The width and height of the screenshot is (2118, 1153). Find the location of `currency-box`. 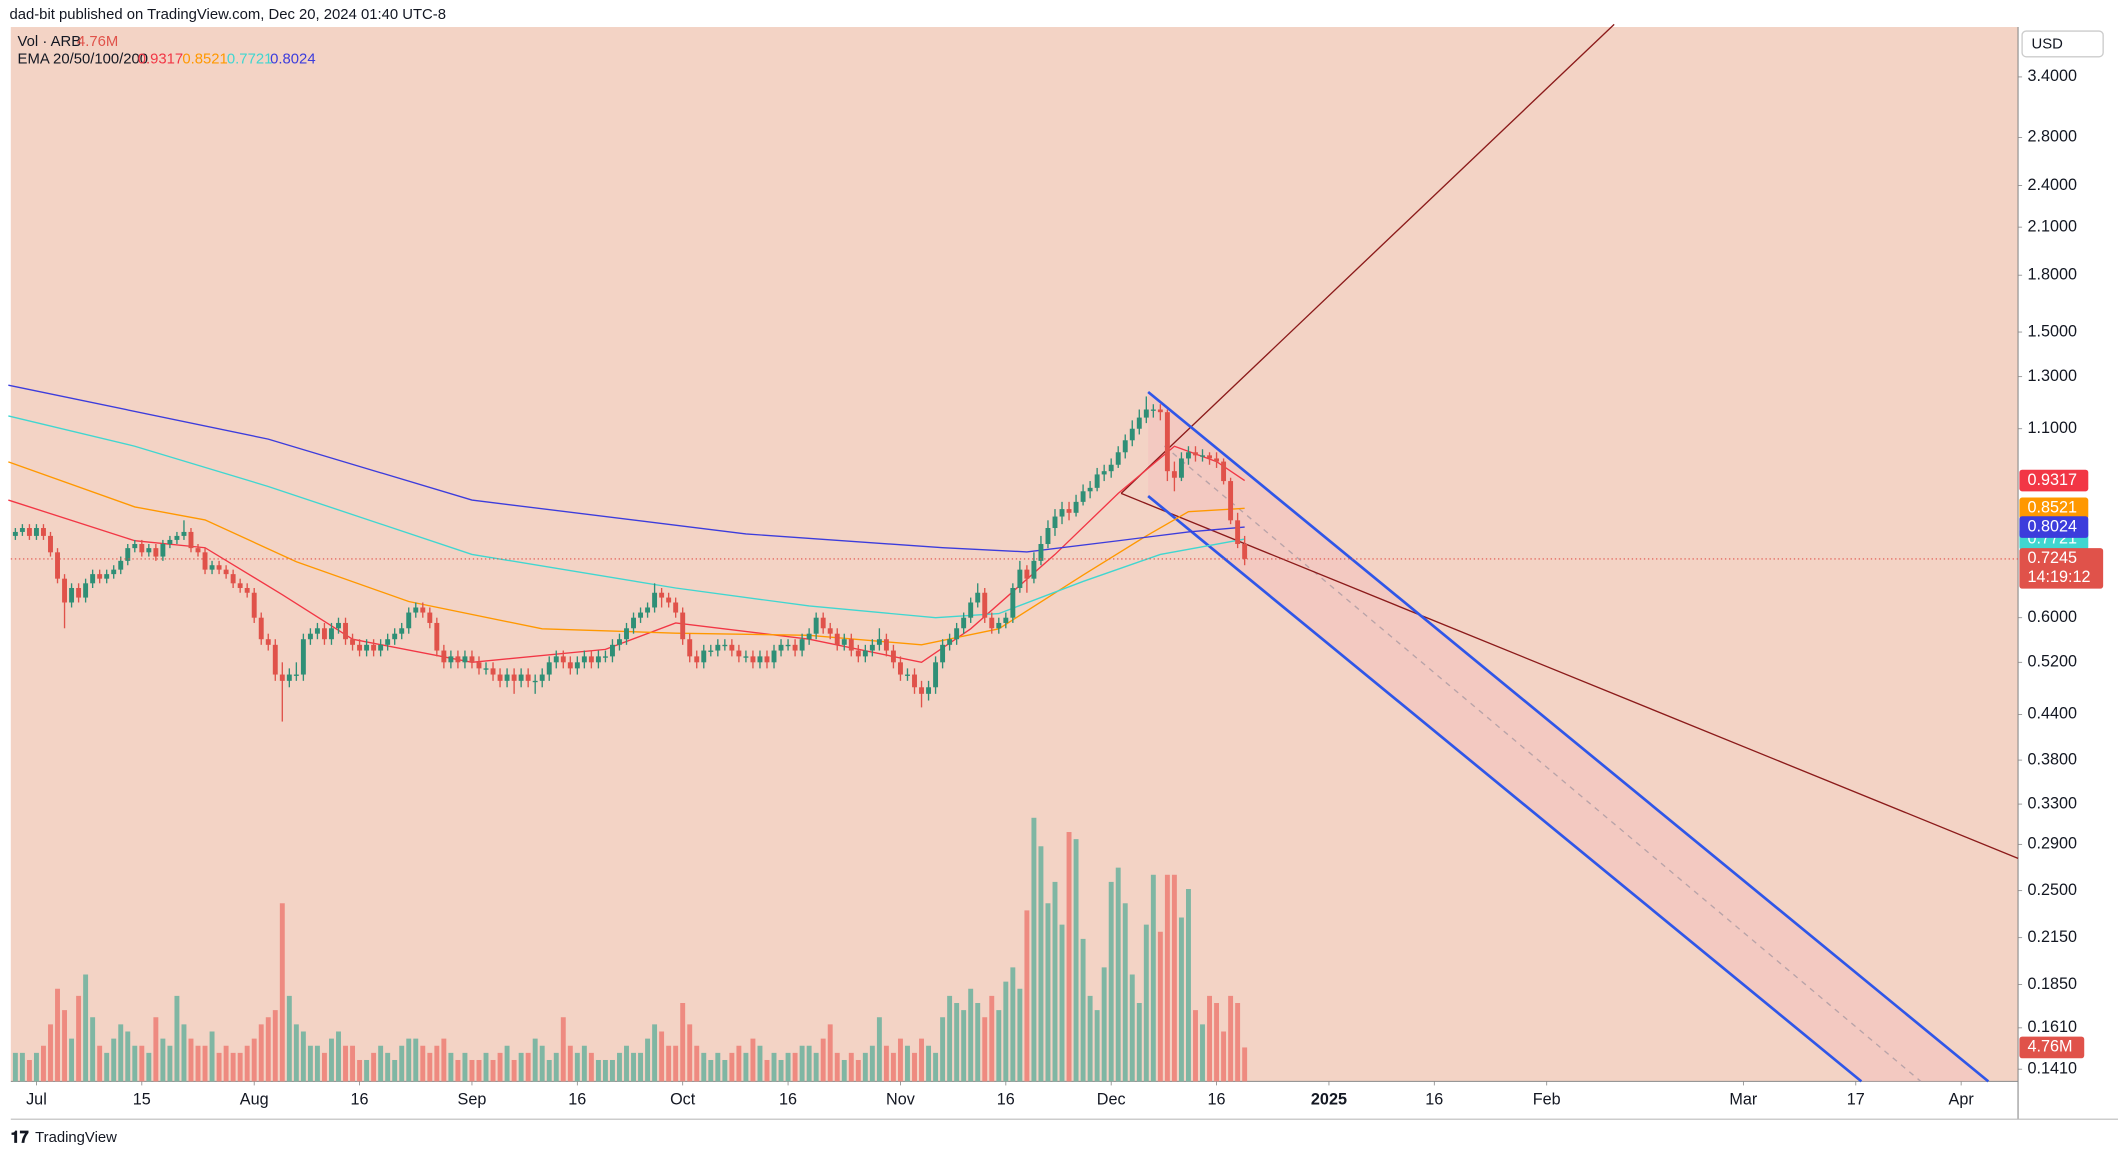

currency-box is located at coordinates (2062, 44).